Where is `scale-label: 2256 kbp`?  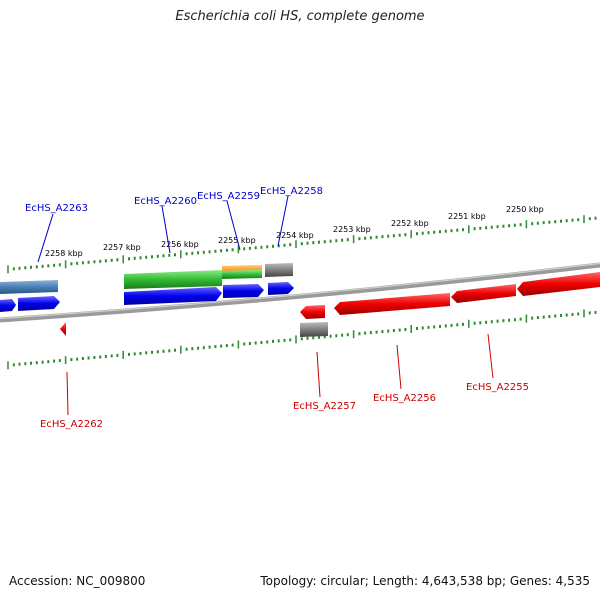 scale-label: 2256 kbp is located at coordinates (180, 244).